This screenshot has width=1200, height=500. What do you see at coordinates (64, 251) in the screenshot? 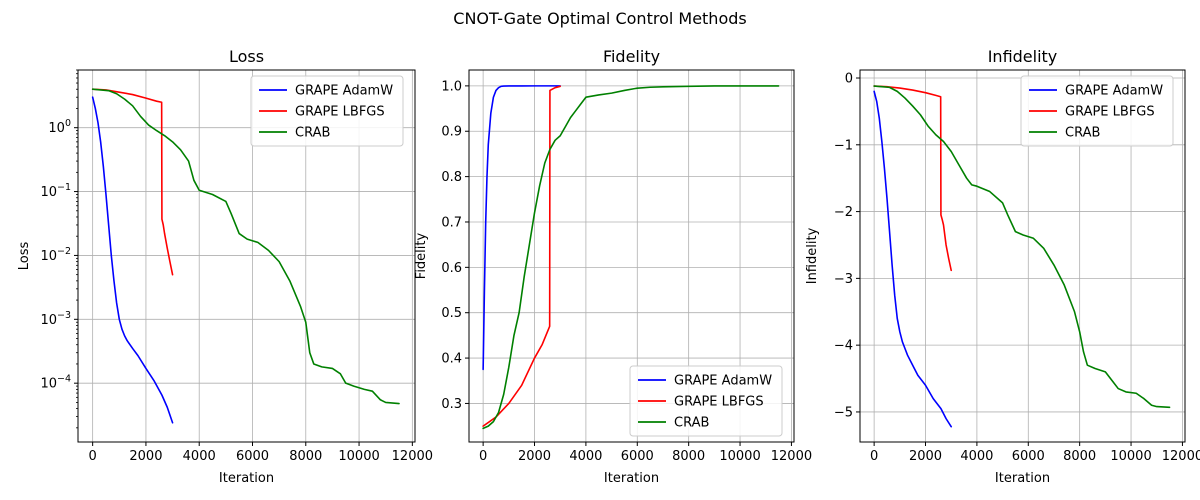
I see `y-tick-exponent: −2` at bounding box center [64, 251].